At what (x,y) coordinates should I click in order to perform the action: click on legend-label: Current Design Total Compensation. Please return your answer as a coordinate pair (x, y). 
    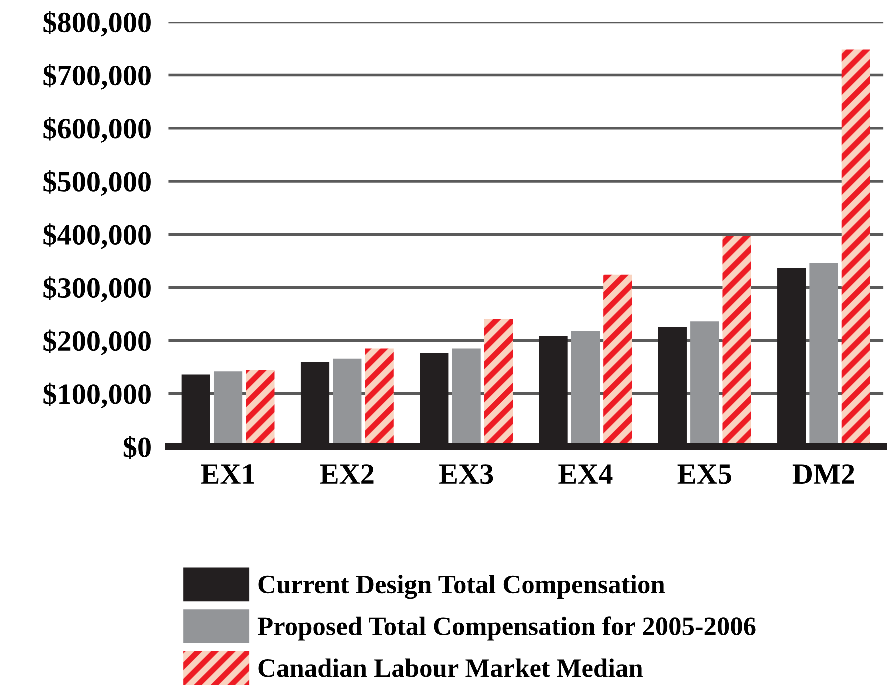
    Looking at the image, I should click on (461, 587).